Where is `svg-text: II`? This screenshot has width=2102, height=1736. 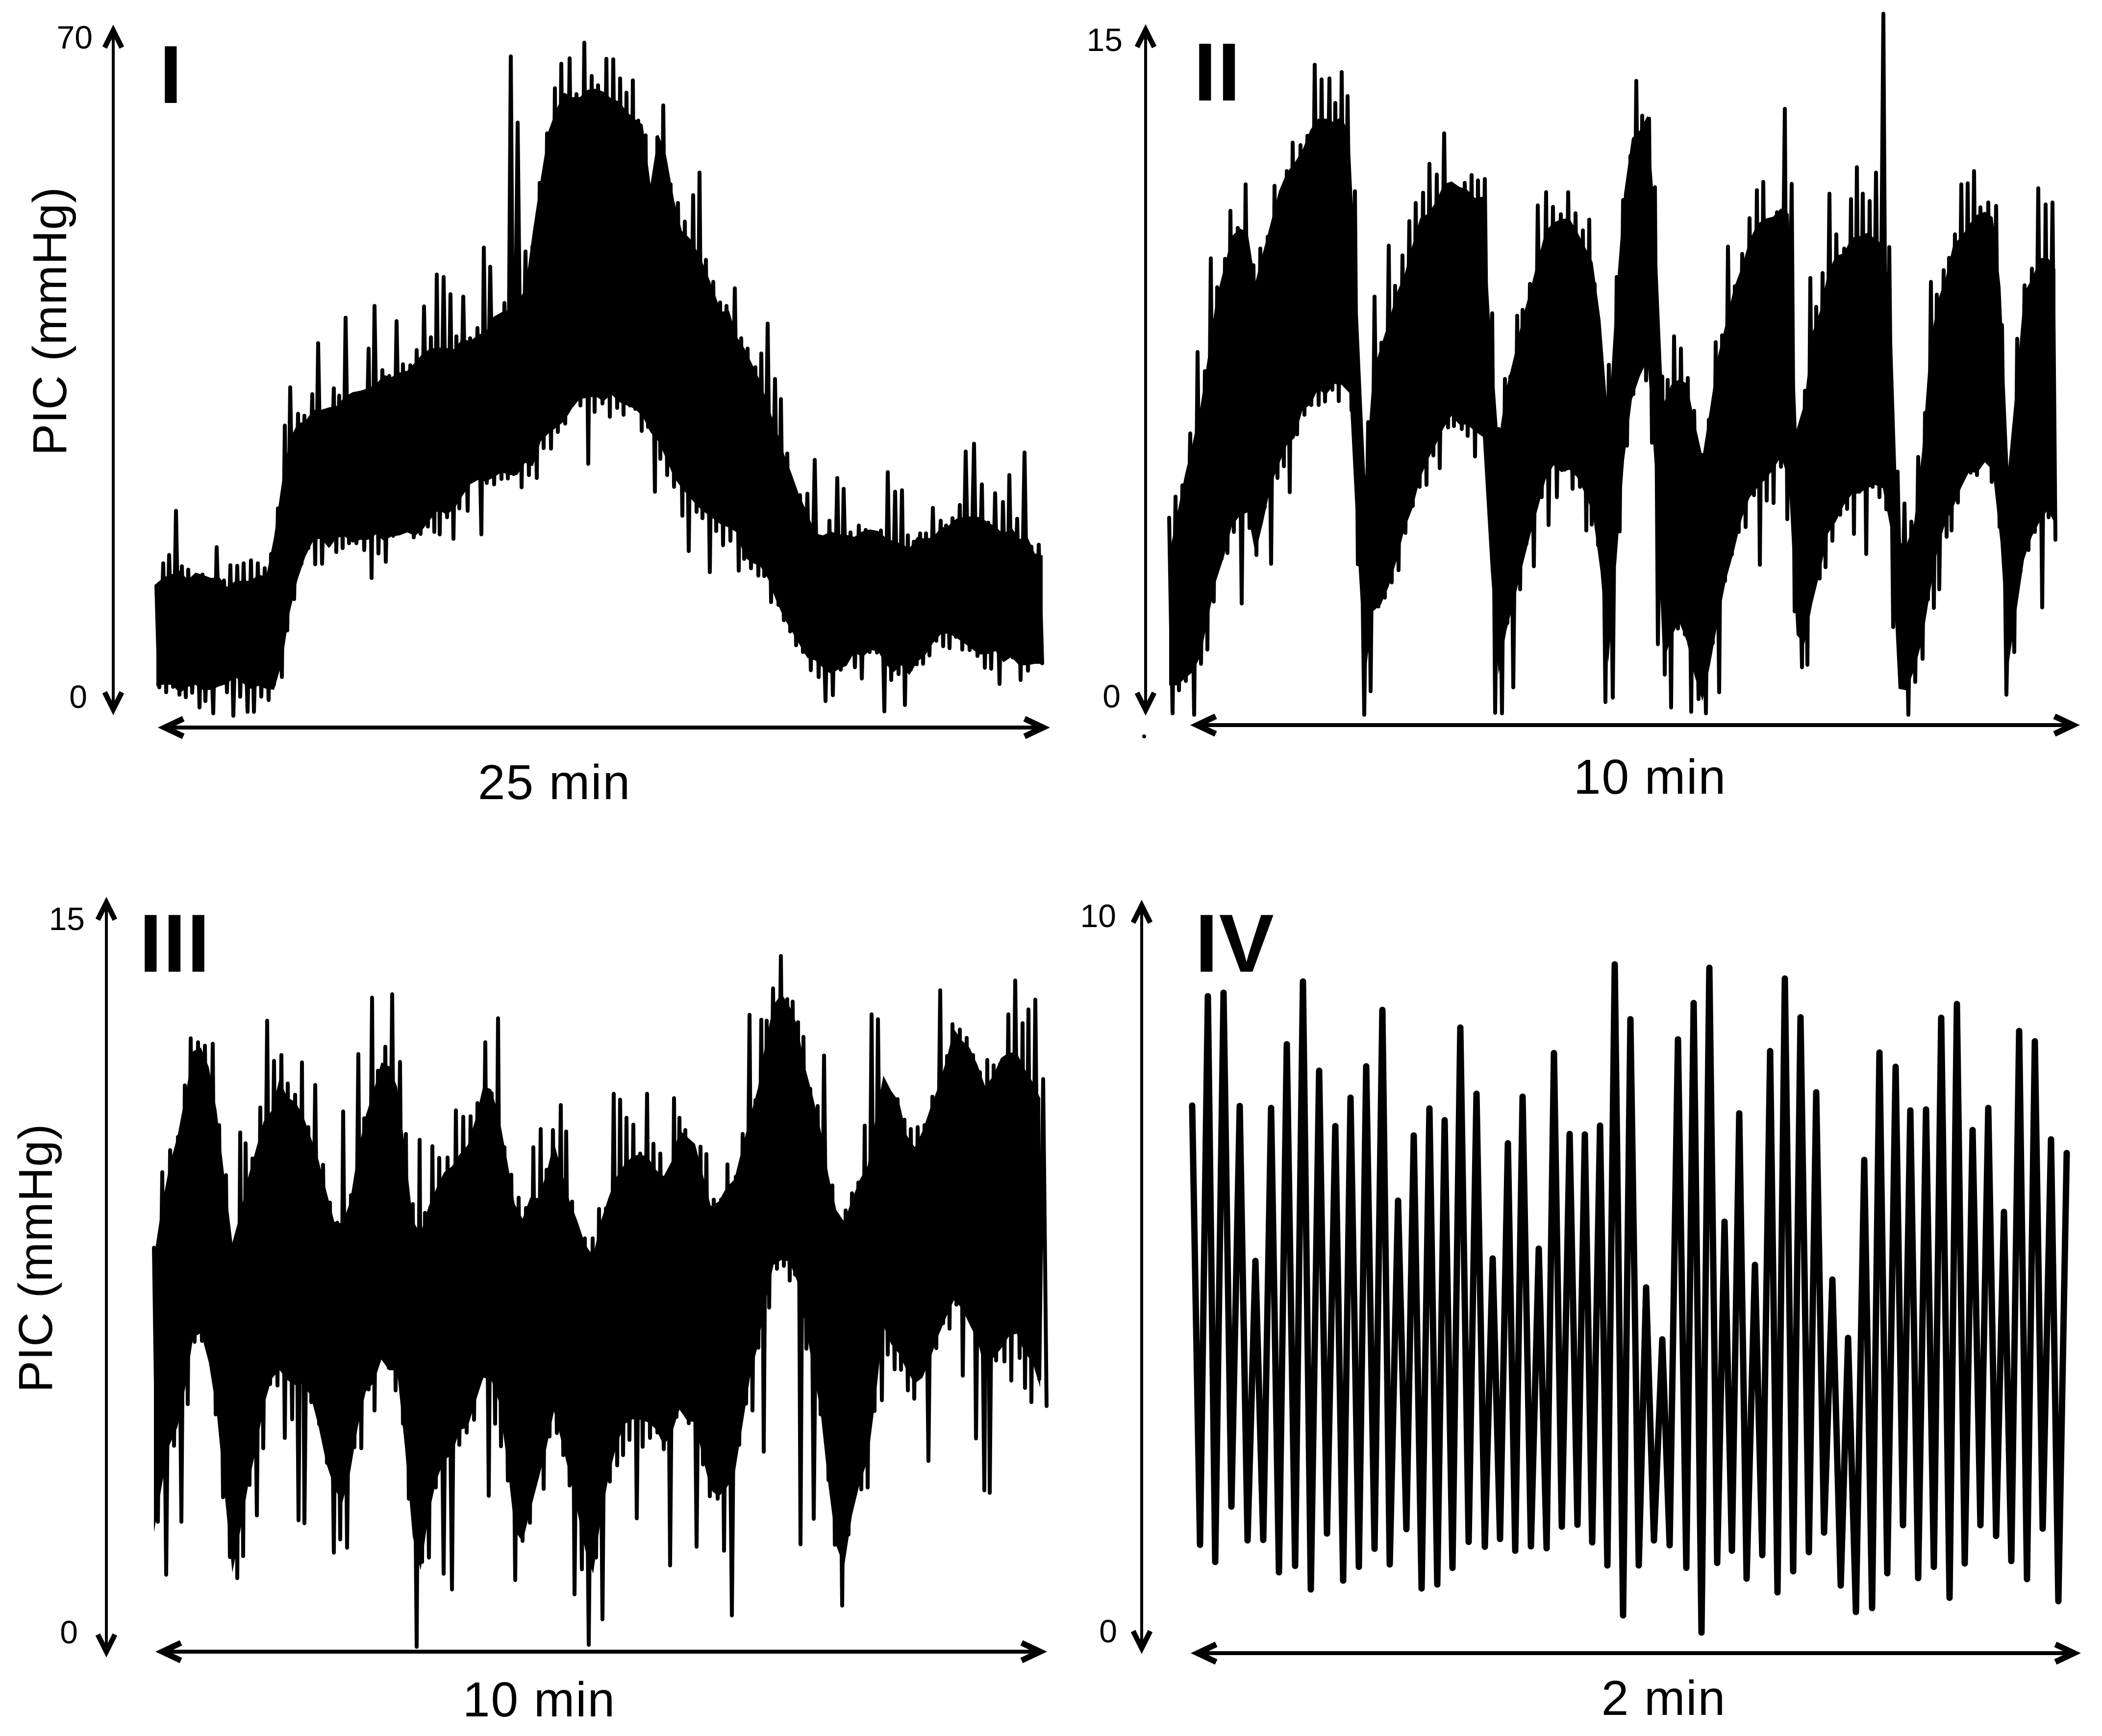
svg-text: II is located at coordinates (1217, 72).